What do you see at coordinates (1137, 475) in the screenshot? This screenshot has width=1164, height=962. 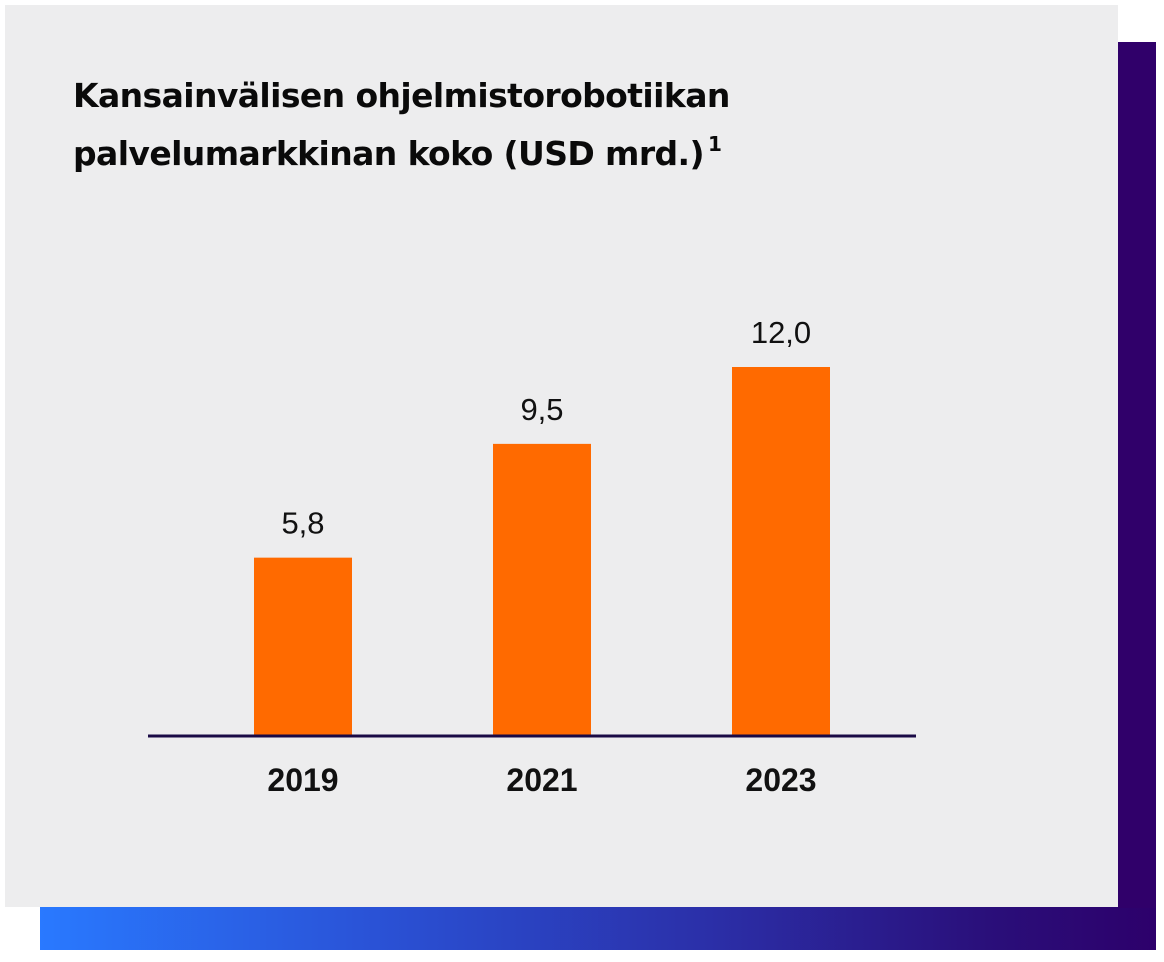 I see `backdrop-right-edge` at bounding box center [1137, 475].